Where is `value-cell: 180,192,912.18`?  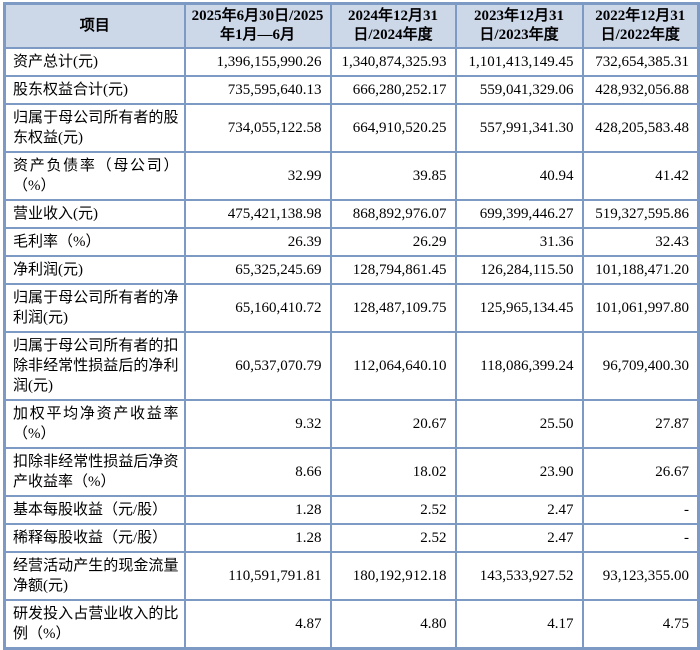
value-cell: 180,192,912.18 is located at coordinates (393, 576).